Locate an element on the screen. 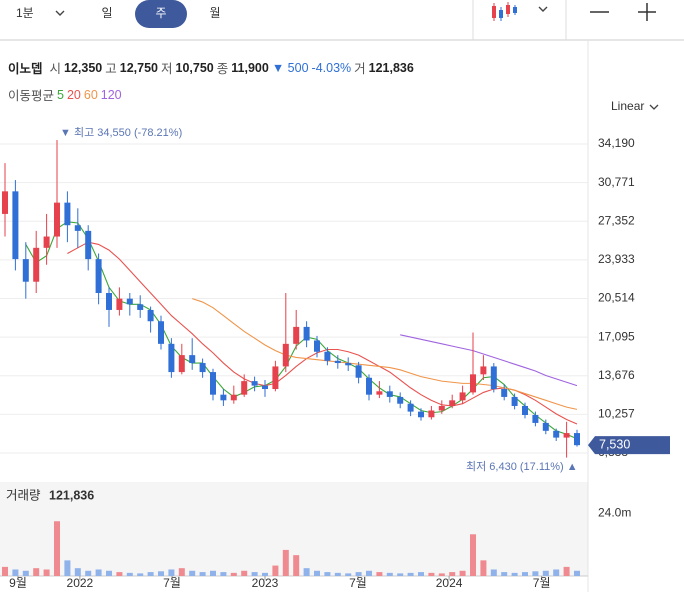 Image resolution: width=684 pixels, height=592 pixels. ma-line is located at coordinates (489, 360).